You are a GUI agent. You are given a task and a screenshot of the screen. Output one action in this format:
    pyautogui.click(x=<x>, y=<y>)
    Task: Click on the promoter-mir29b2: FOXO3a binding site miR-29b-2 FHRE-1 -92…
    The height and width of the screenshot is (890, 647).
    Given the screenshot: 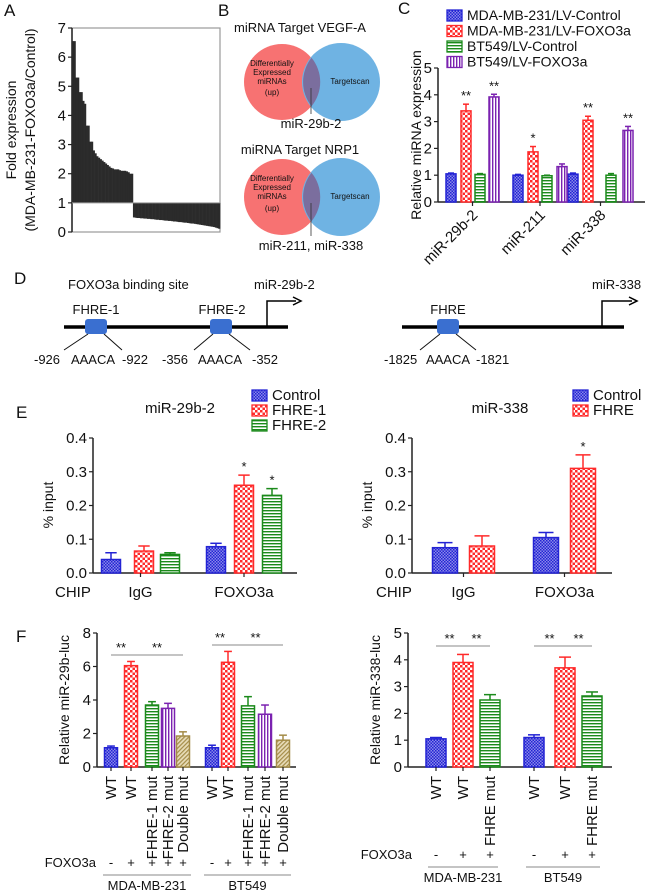 What is the action you would take?
    pyautogui.click(x=174, y=322)
    